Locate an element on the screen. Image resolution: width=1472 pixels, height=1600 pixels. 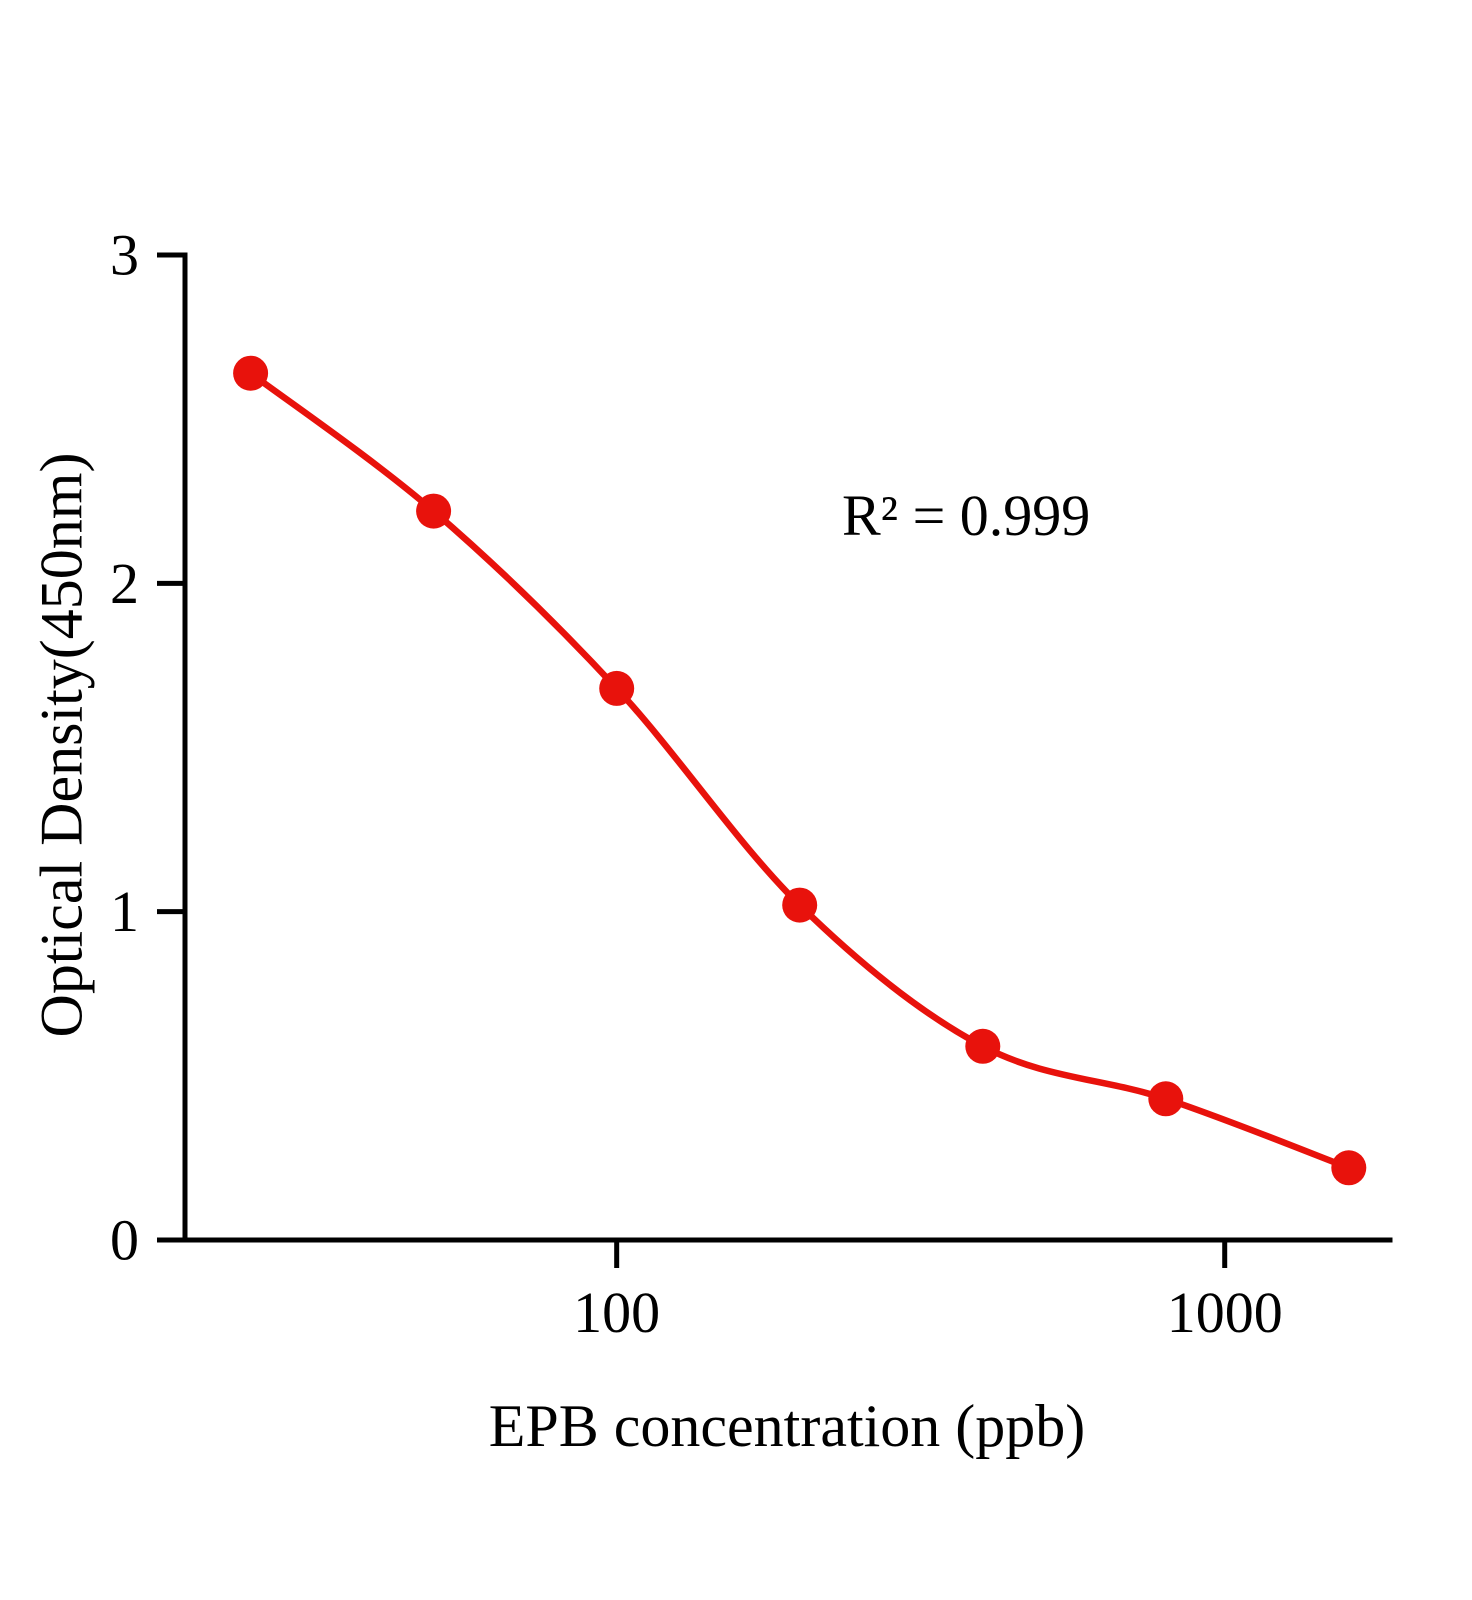
x-tick-label: 1000 is located at coordinates (1225, 1312).